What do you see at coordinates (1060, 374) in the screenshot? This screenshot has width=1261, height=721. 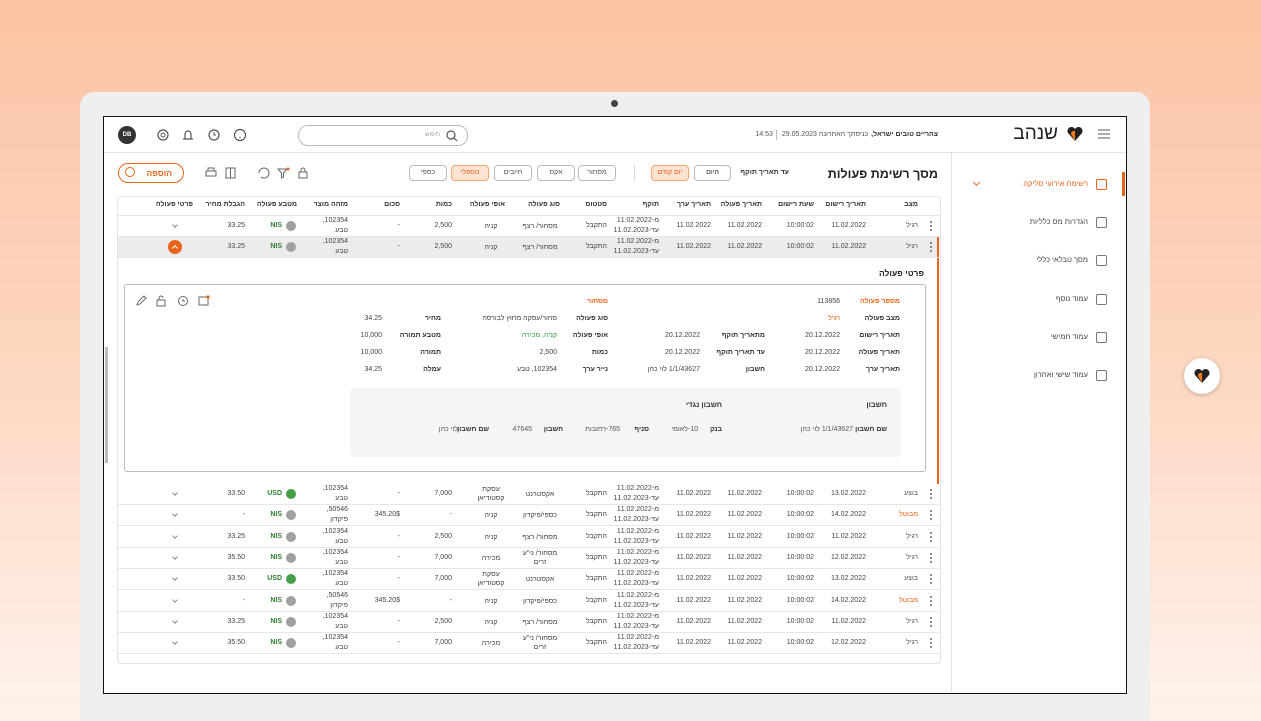 I see `sidebar-item: עמוד שישי ואחרון` at bounding box center [1060, 374].